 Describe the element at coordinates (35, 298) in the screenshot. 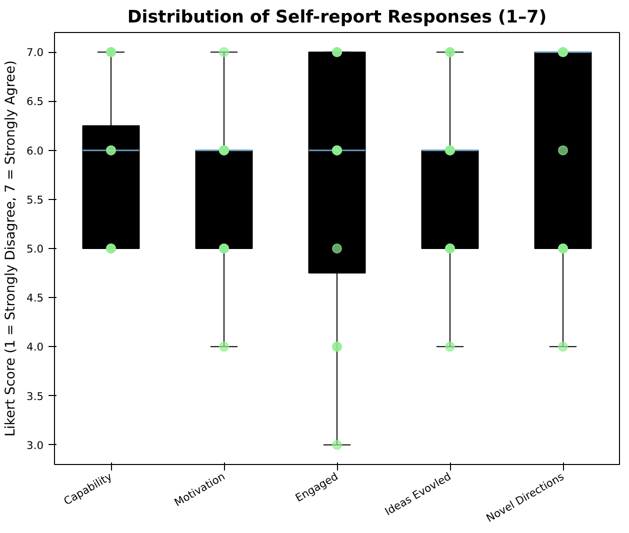

I see `y-tick-label: 4.5` at that location.